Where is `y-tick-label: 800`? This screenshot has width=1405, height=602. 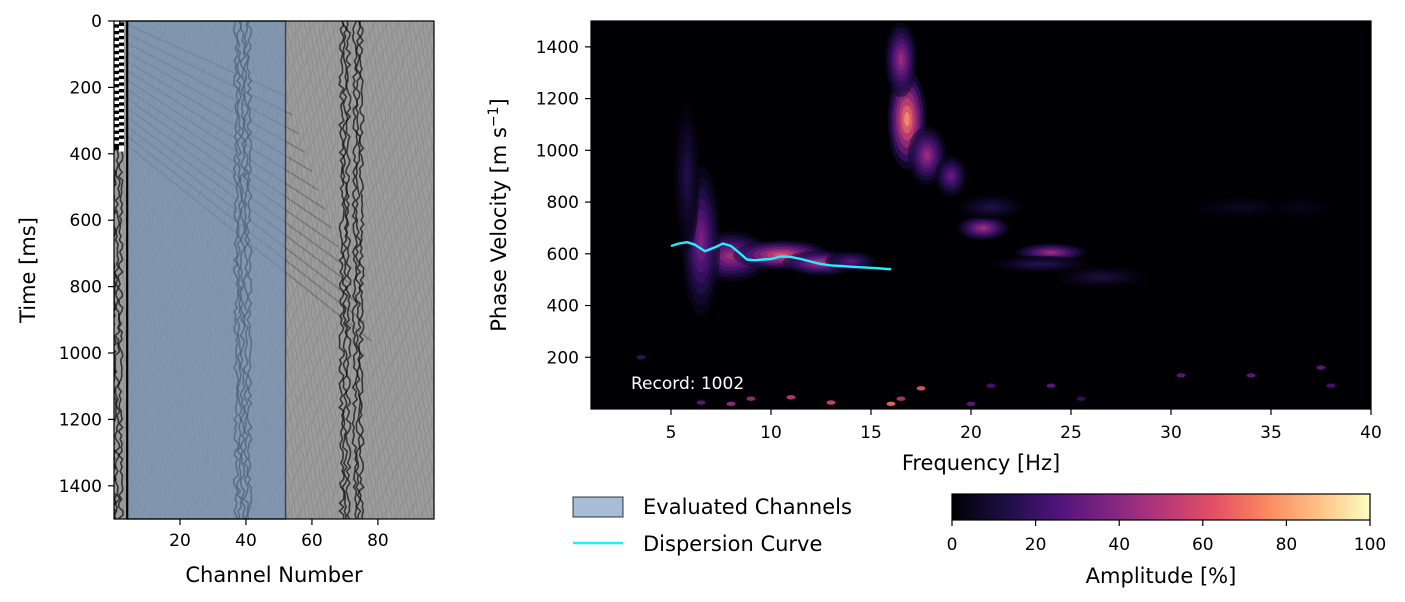 y-tick-label: 800 is located at coordinates (563, 203).